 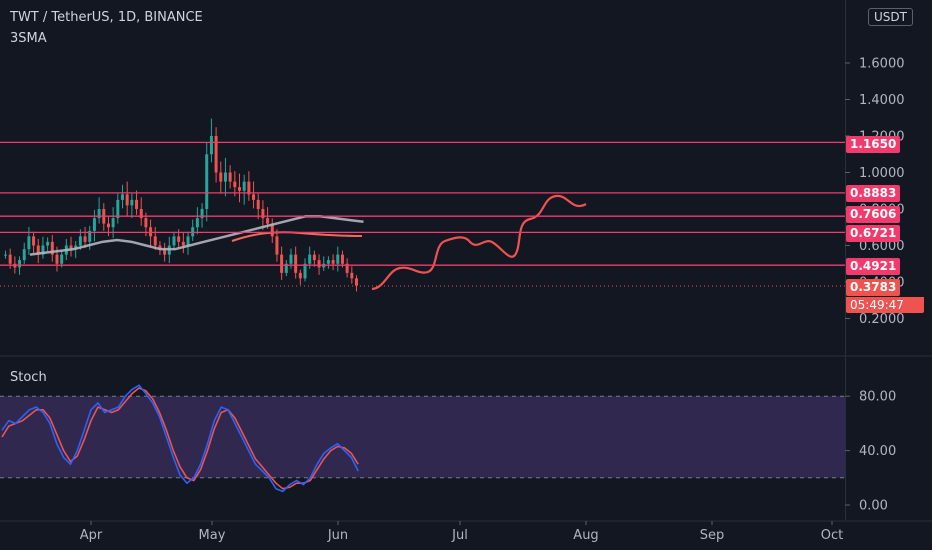 What do you see at coordinates (106, 17) in the screenshot?
I see `symbol-title: TWT / TetherUS, 1D, BINANCE` at bounding box center [106, 17].